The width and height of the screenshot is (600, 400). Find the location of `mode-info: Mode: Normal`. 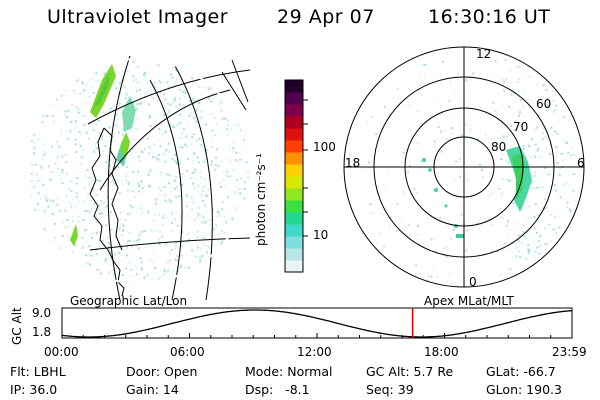

mode-info: Mode: Normal is located at coordinates (289, 371).